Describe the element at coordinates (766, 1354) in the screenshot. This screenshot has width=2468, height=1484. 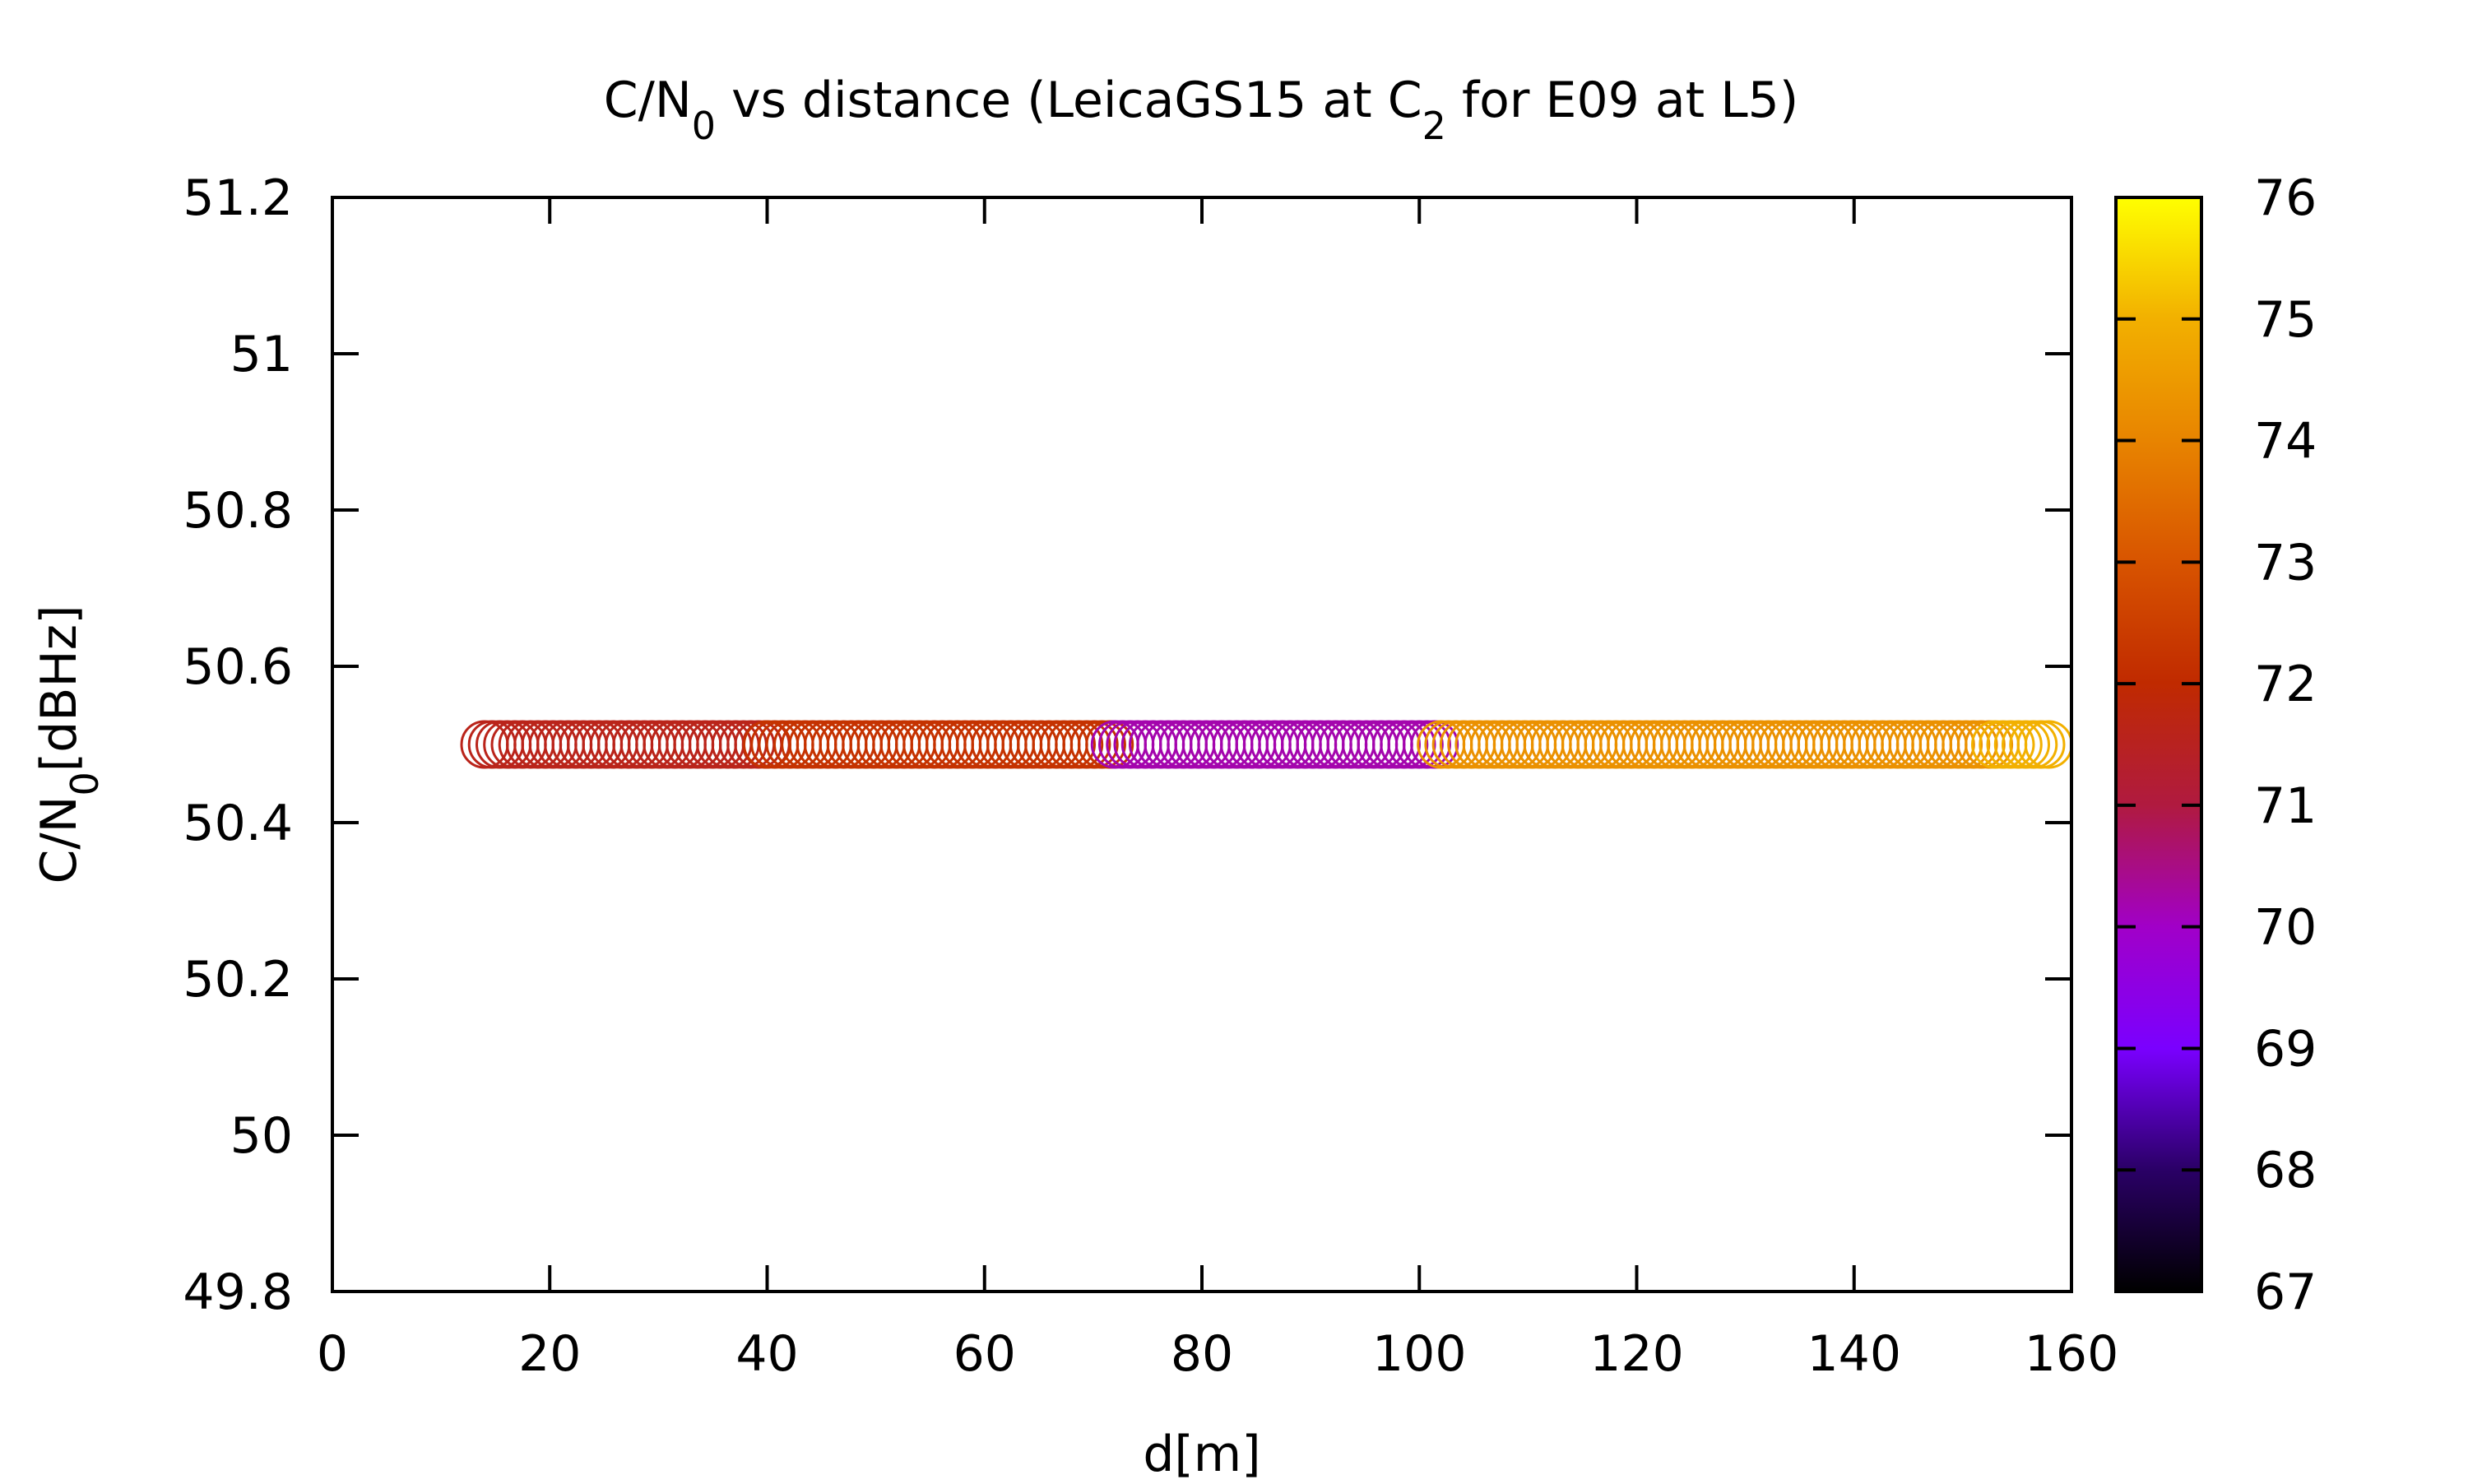
I see `x-tick-label: 40` at that location.